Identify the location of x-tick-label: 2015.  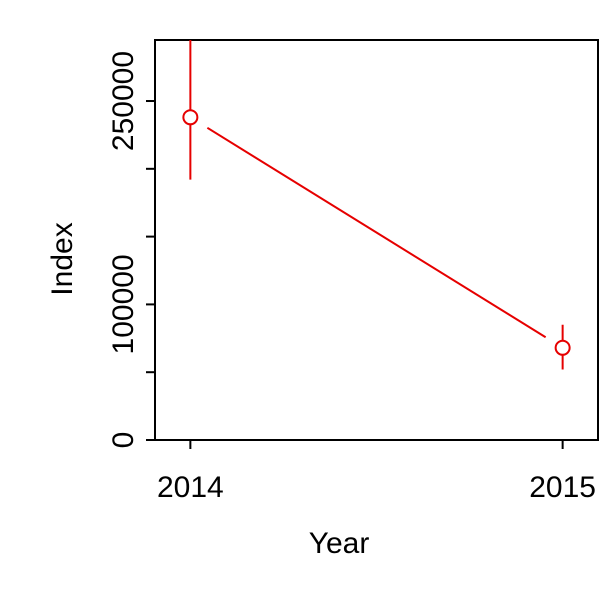
(562, 487).